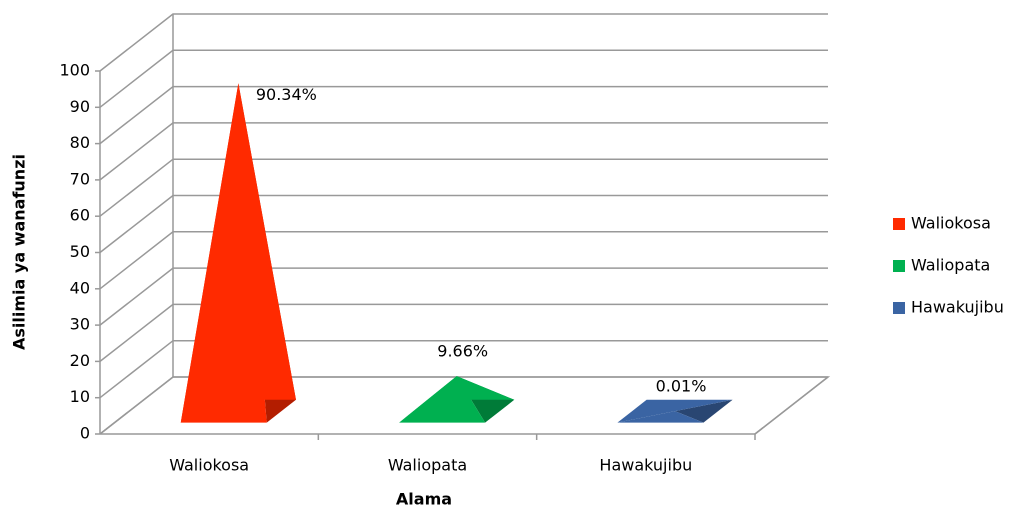 The width and height of the screenshot is (1032, 514). Describe the element at coordinates (462, 351) in the screenshot. I see `data-label: 9.66%` at that location.